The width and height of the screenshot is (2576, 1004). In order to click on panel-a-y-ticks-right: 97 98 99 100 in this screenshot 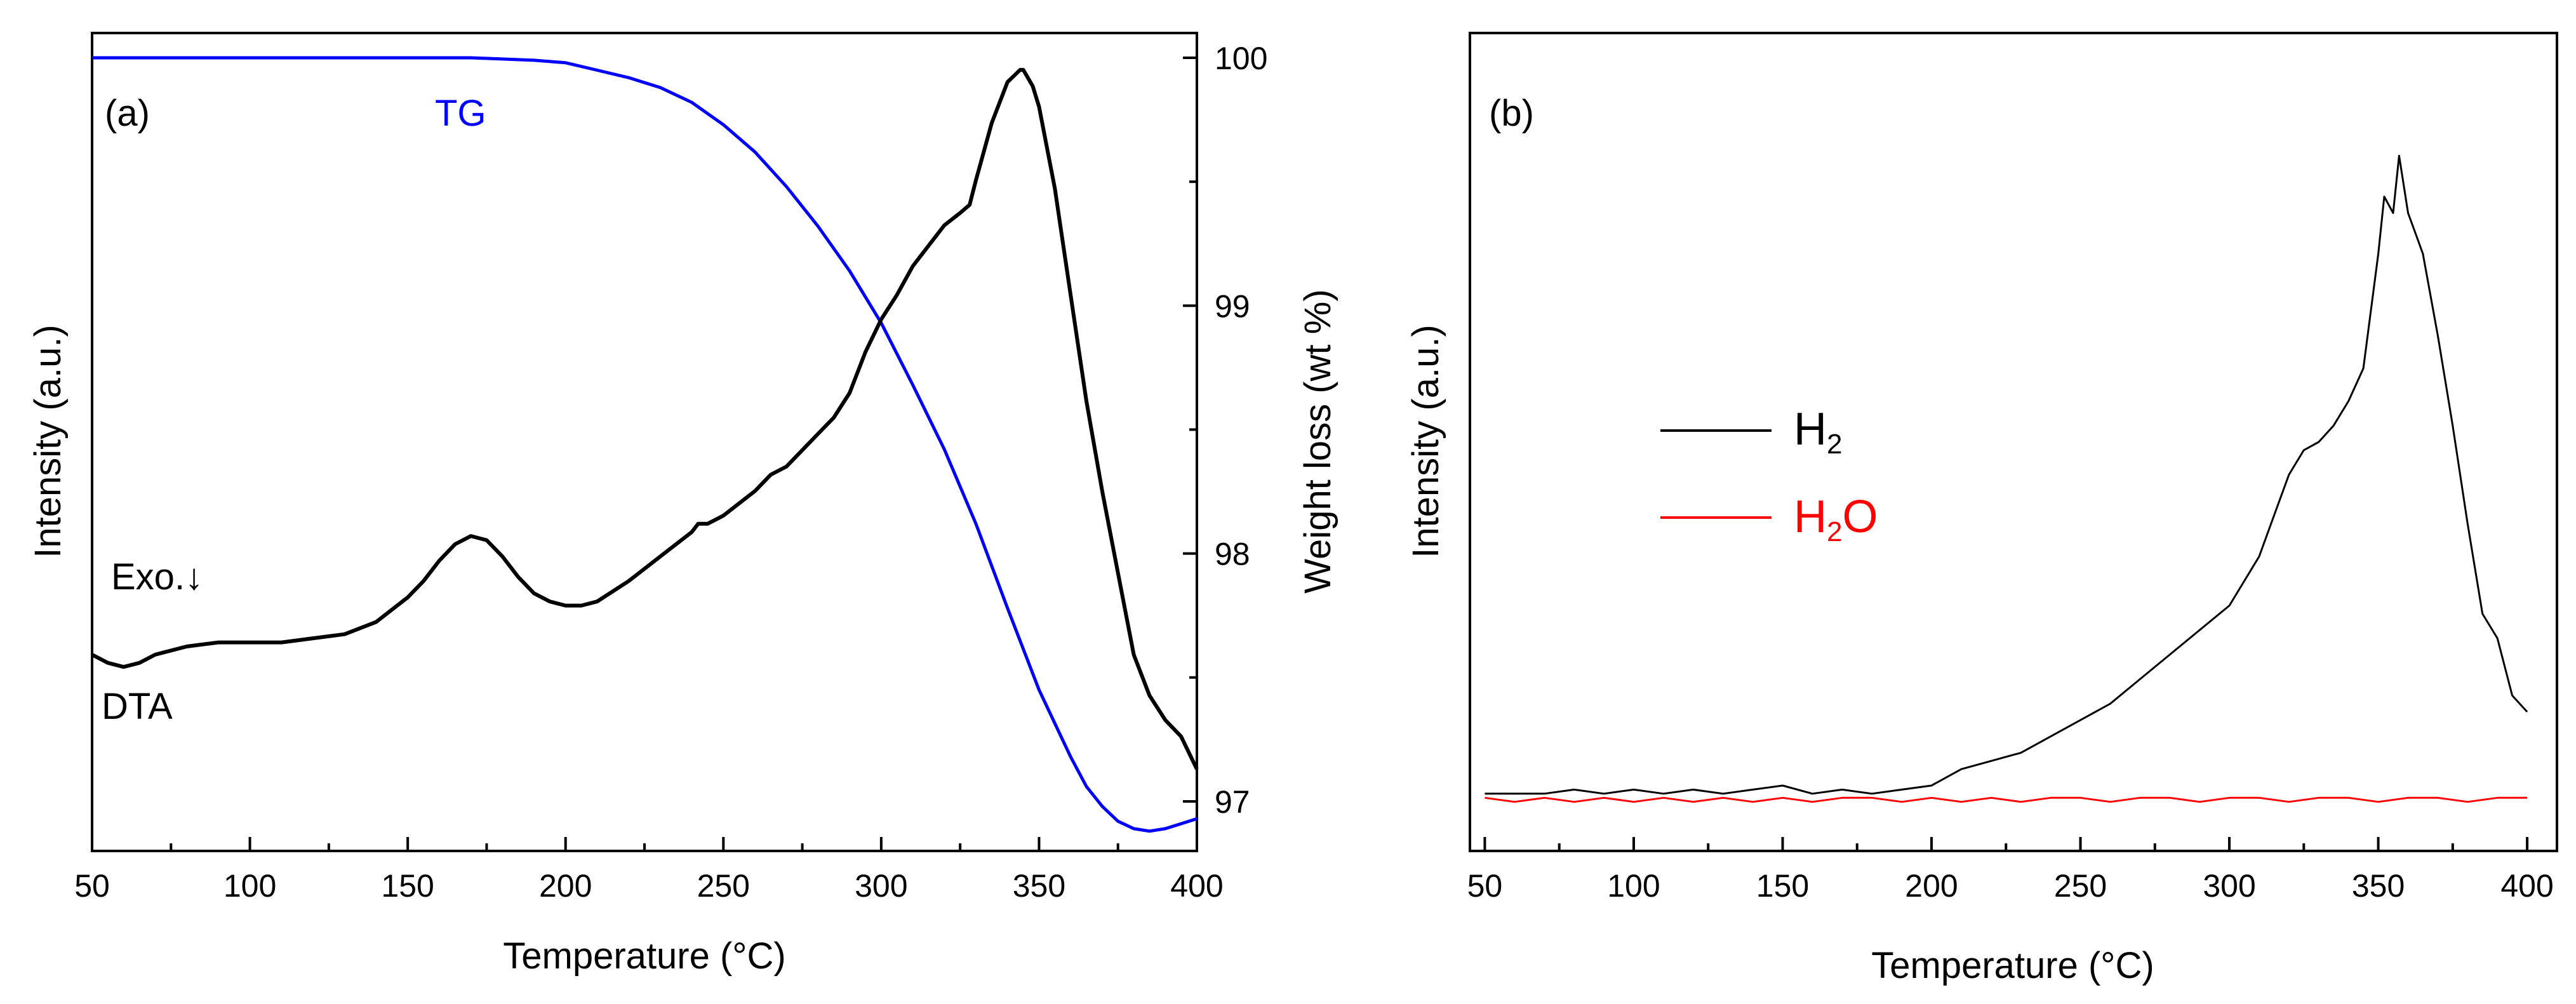, I will do `click(1225, 430)`.